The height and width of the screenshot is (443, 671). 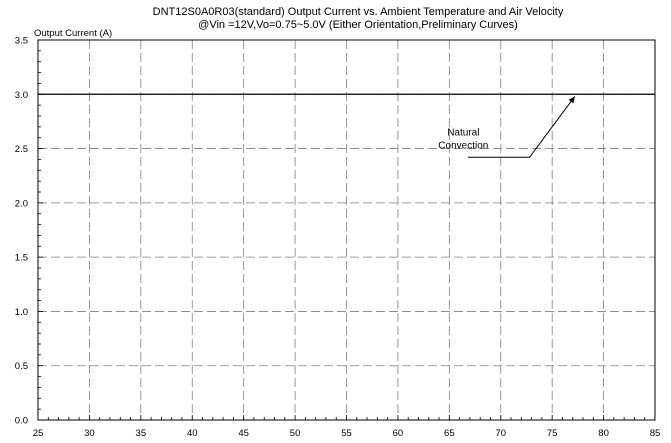 I want to click on x-tick-label: 80, so click(x=603, y=433).